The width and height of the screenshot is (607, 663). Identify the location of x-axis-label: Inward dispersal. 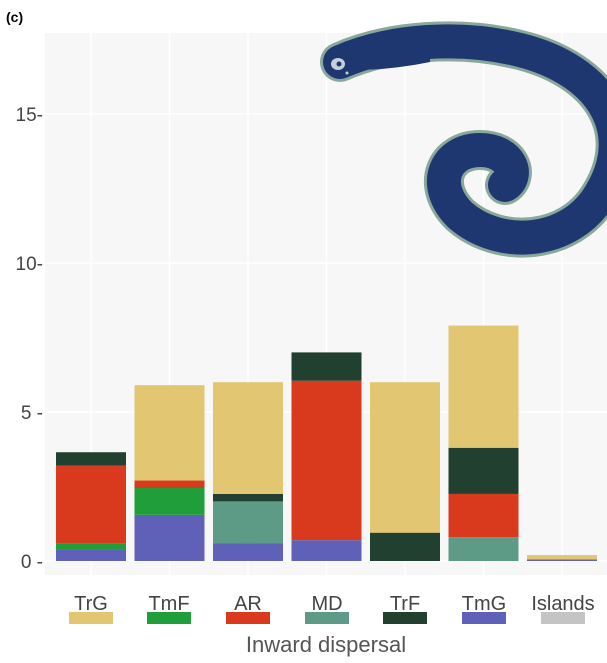
(326, 644).